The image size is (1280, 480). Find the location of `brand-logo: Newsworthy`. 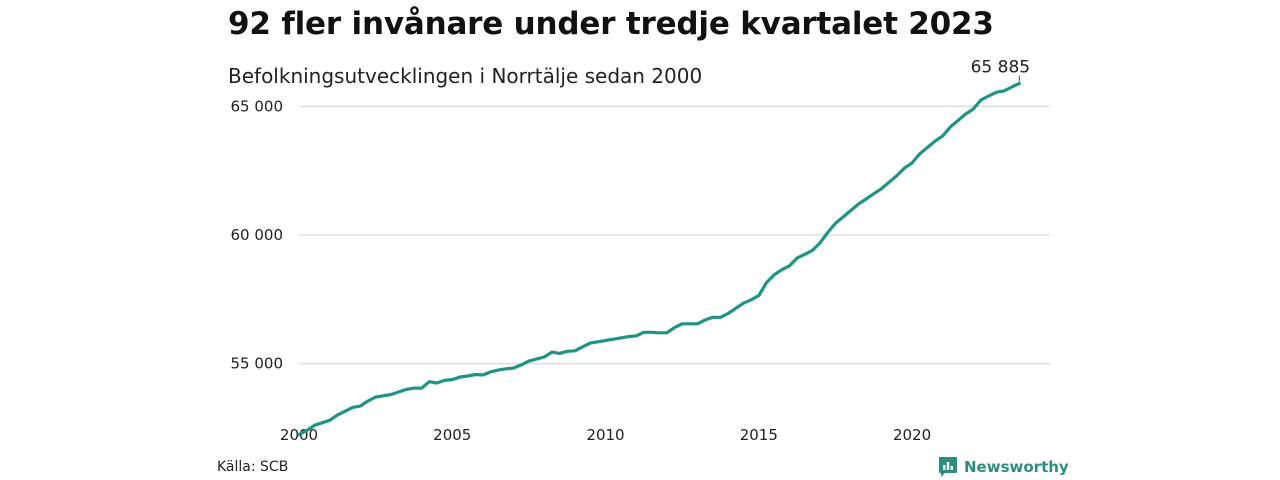

brand-logo: Newsworthy is located at coordinates (1003, 467).